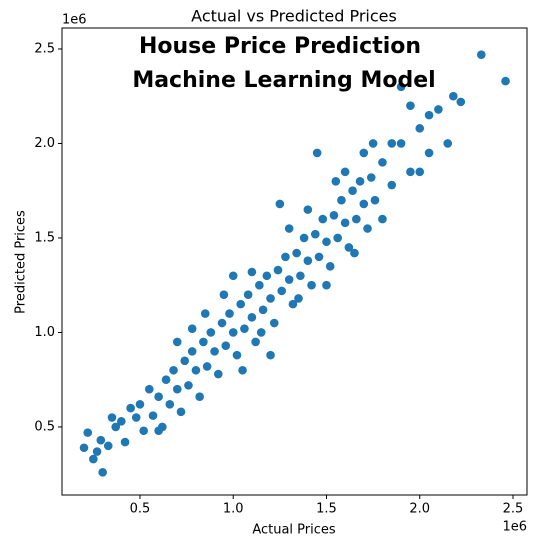 The width and height of the screenshot is (536, 547). Describe the element at coordinates (419, 509) in the screenshot. I see `x-tick-label: 2.0` at that location.